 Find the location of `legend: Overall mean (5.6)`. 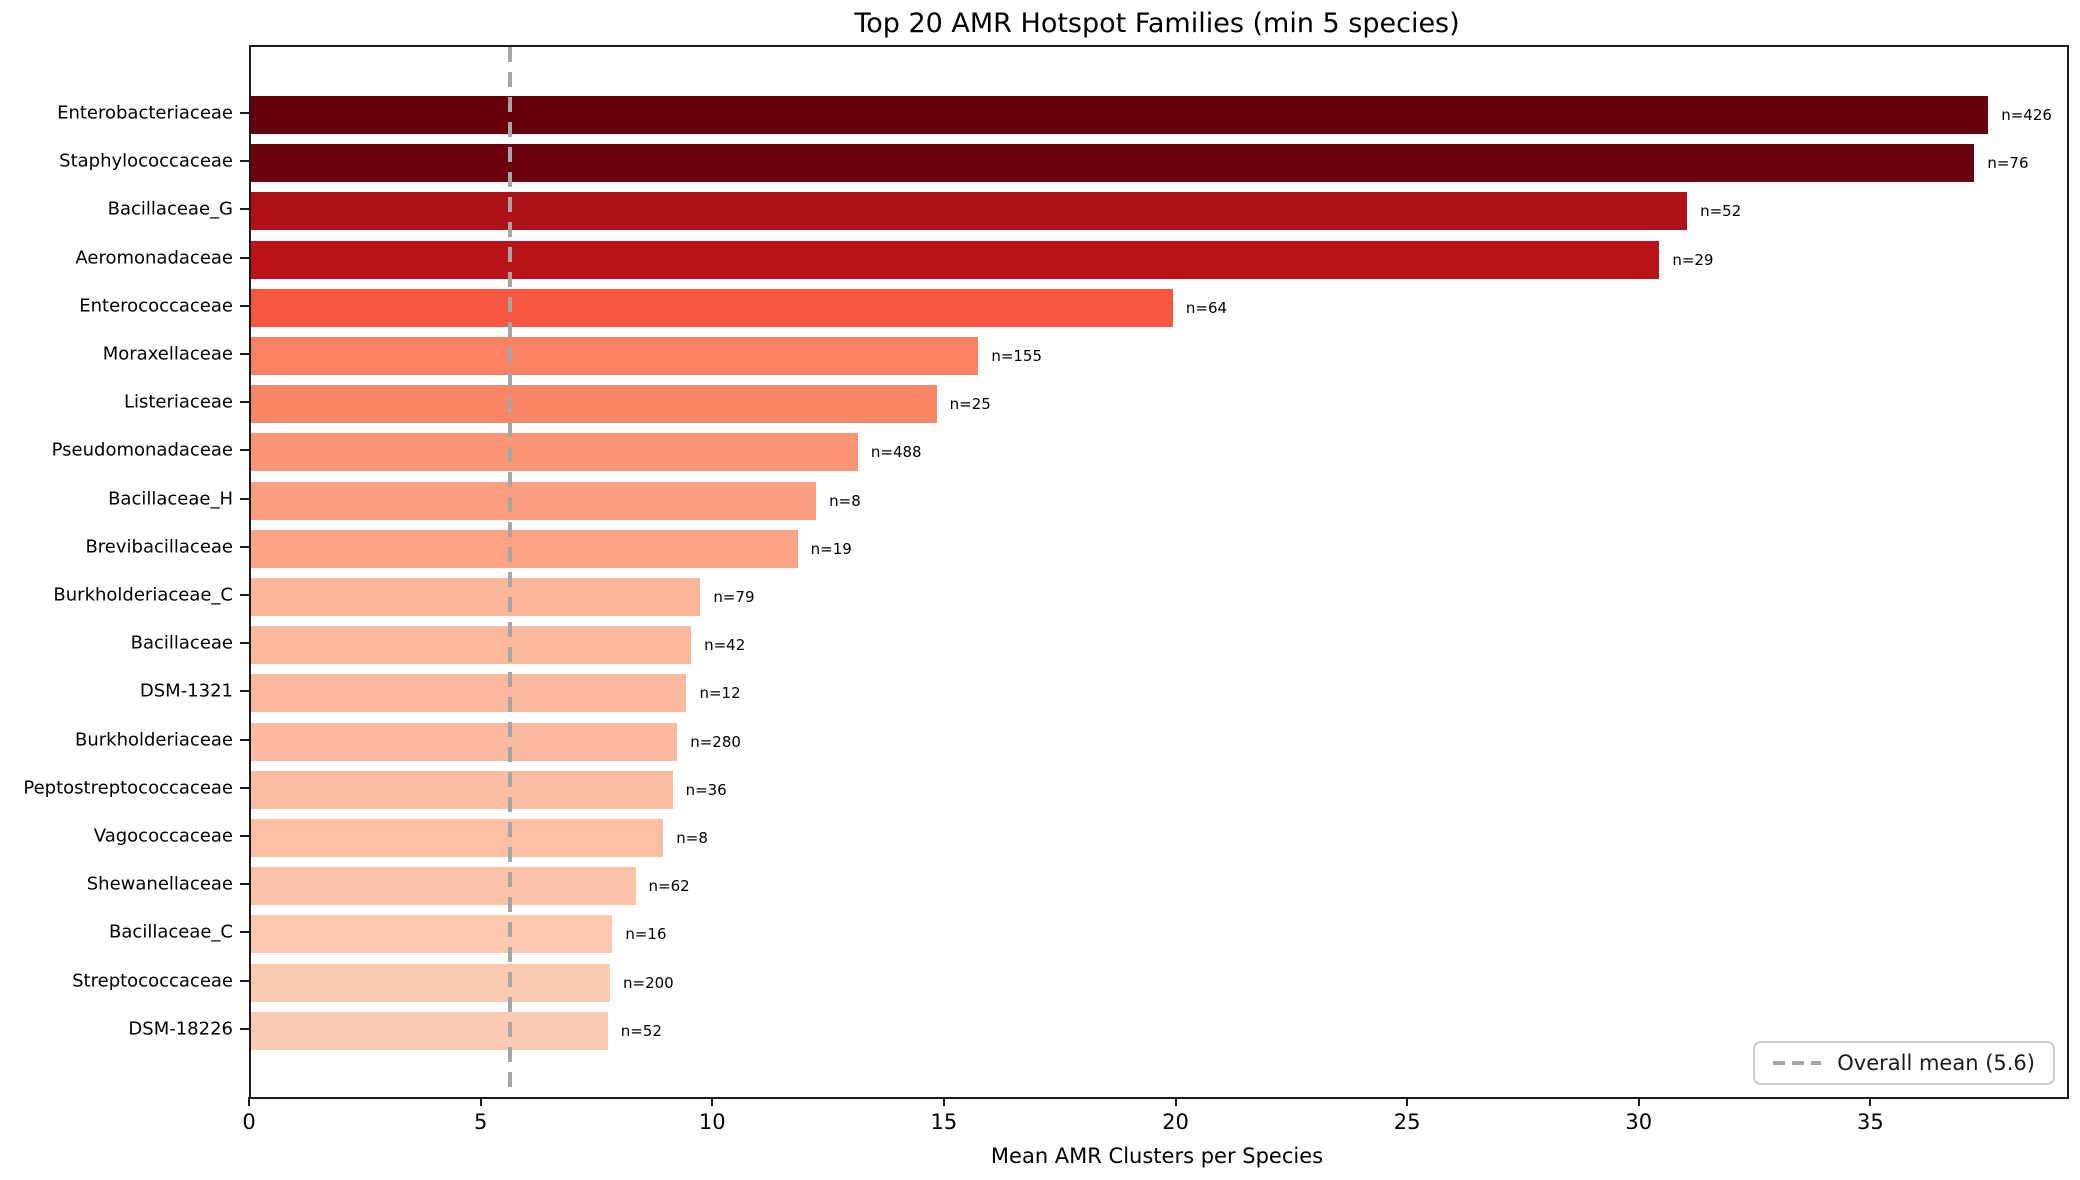

legend: Overall mean (5.6) is located at coordinates (1904, 1063).